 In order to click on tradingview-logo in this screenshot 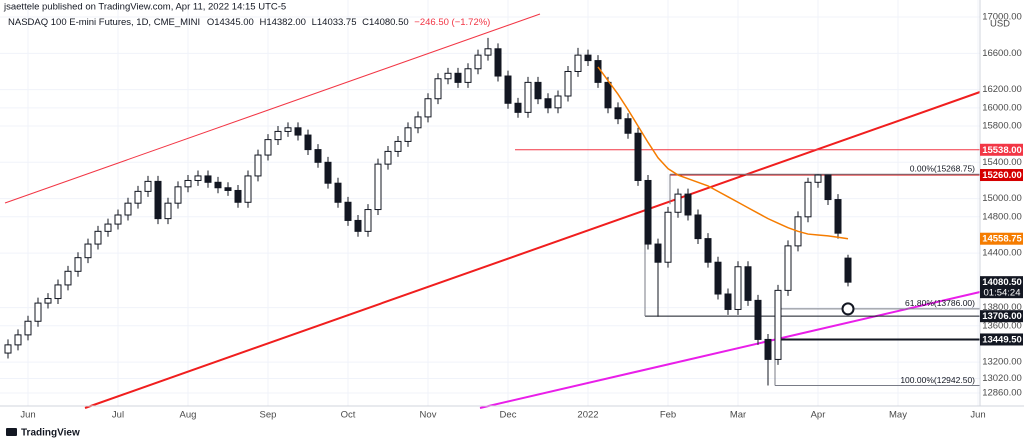, I will do `click(11, 432)`.